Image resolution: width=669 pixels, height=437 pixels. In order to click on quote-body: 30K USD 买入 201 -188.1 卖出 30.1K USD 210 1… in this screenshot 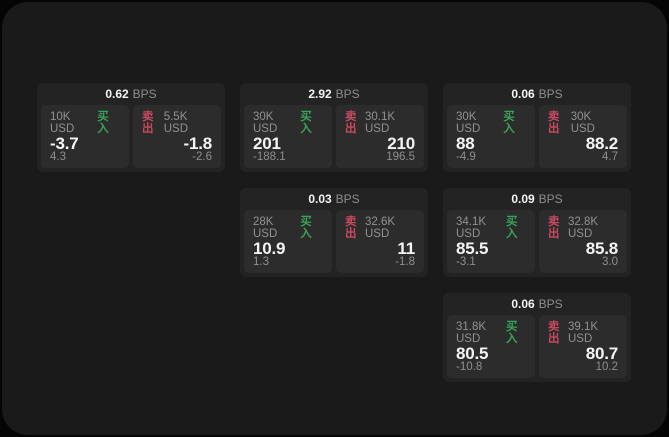, I will do `click(334, 138)`.